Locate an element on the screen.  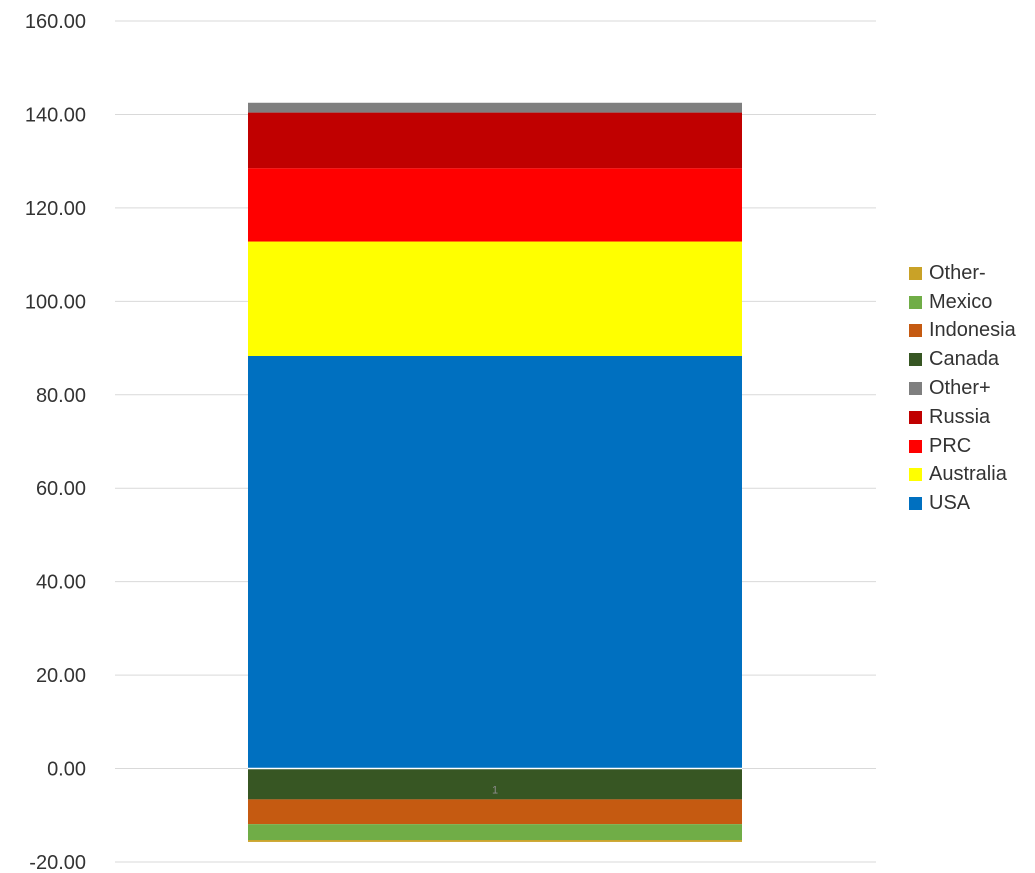
x-axis-category-labels: 1 is located at coordinates (495, 791).